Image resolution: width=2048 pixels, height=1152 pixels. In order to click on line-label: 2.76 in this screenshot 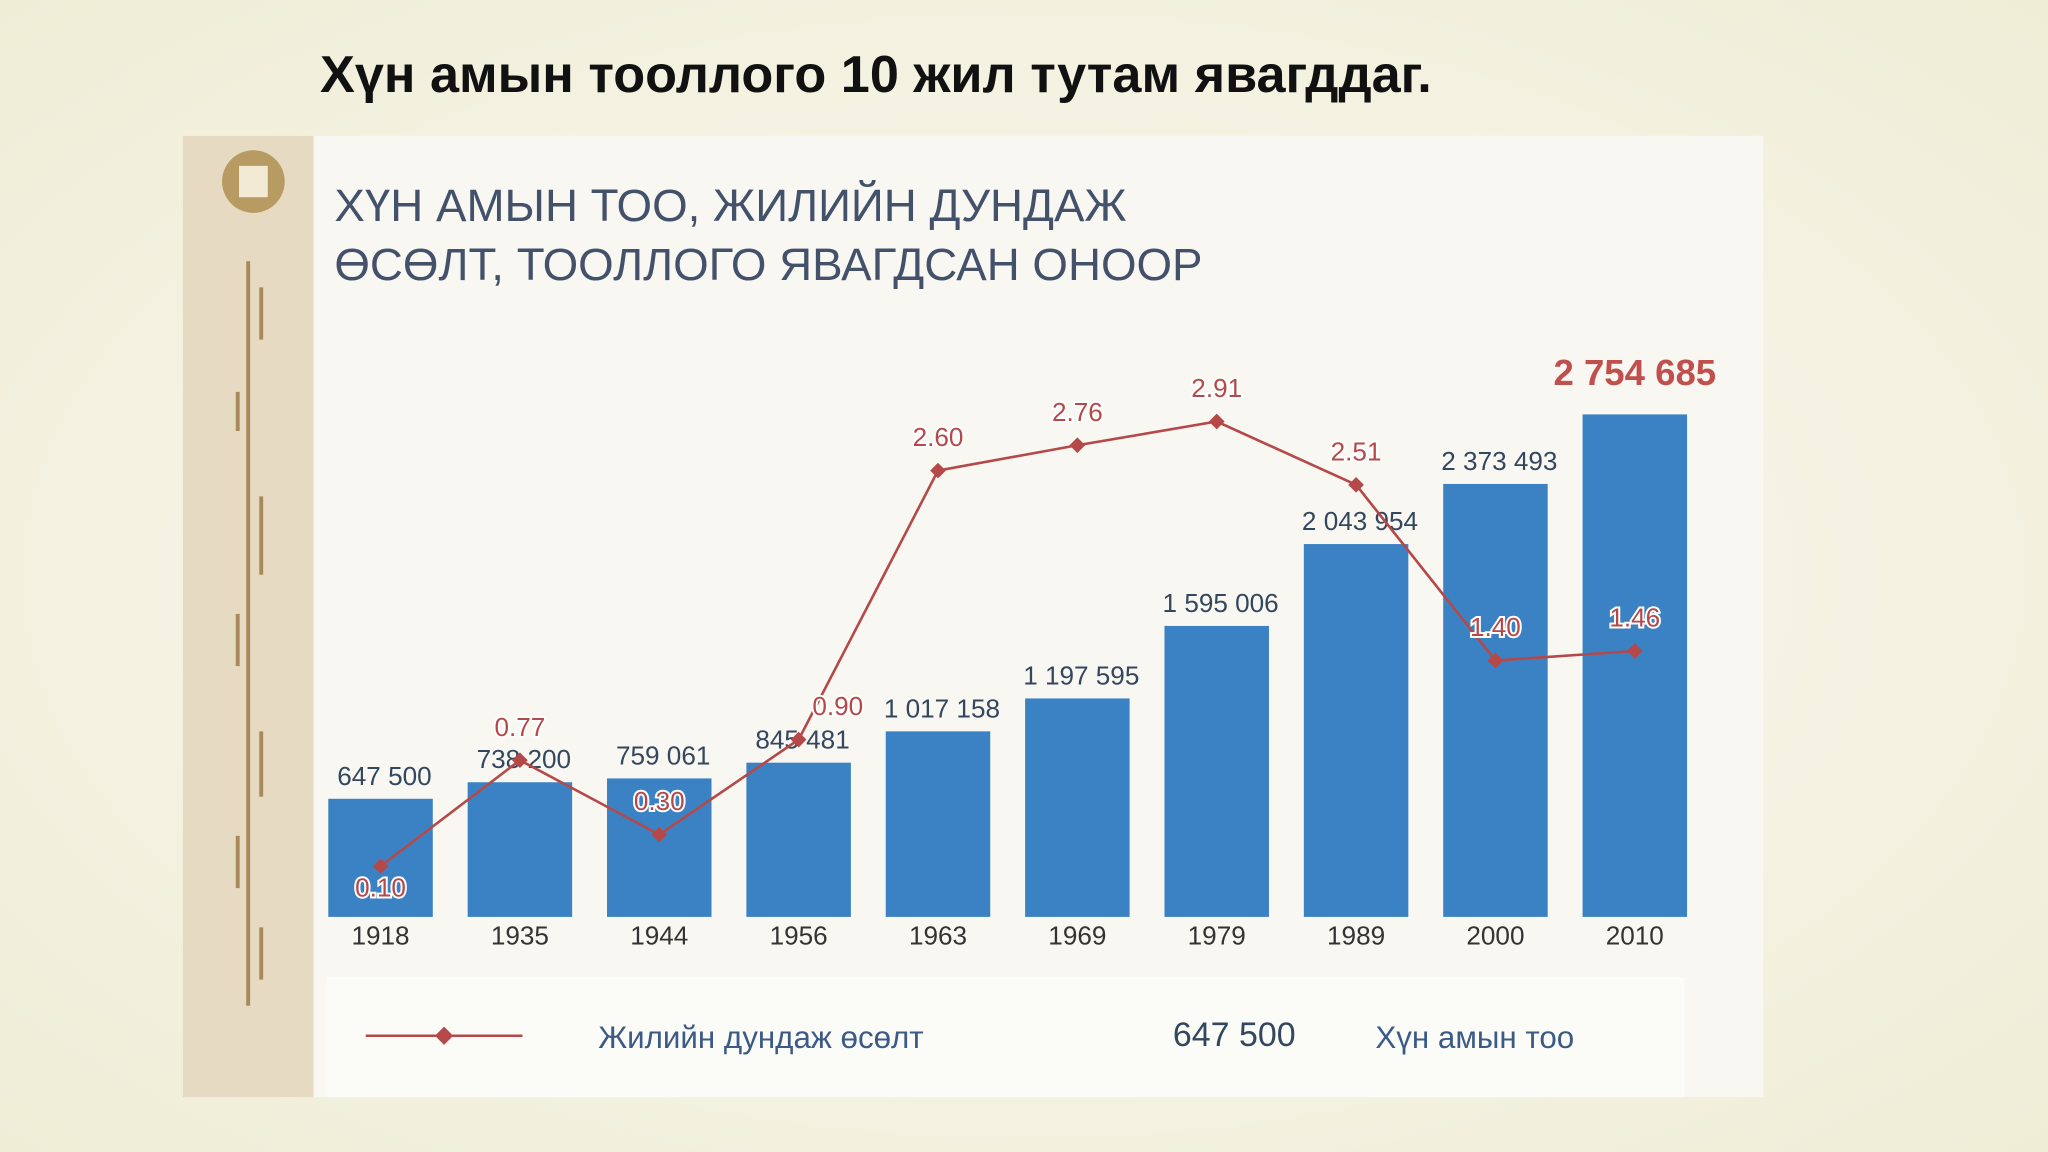, I will do `click(1077, 412)`.